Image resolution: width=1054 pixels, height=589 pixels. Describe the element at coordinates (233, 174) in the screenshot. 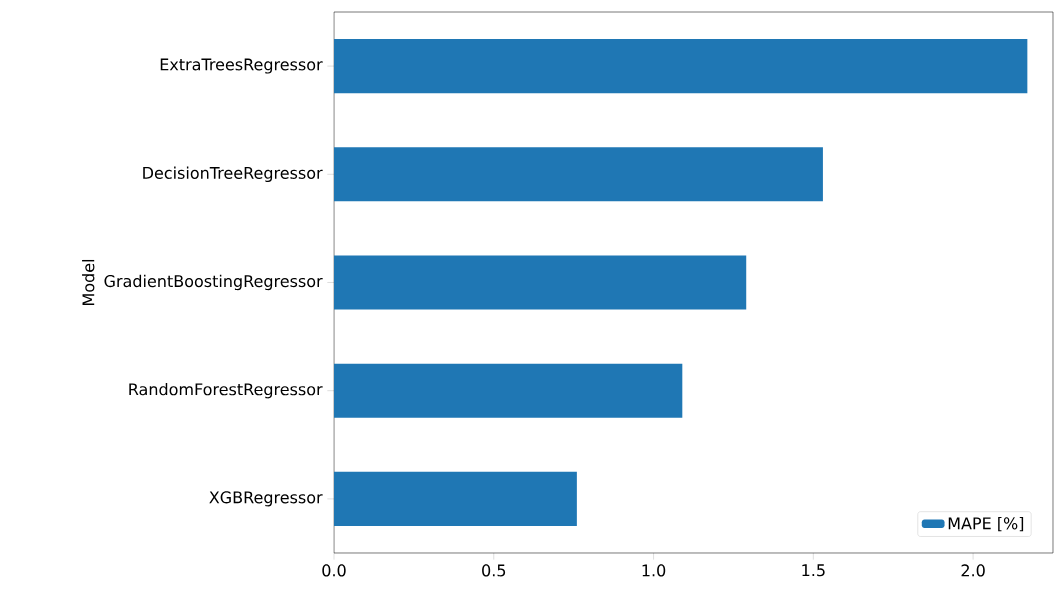

I see `y-tick-label: DecisionTreeRegressor` at that location.